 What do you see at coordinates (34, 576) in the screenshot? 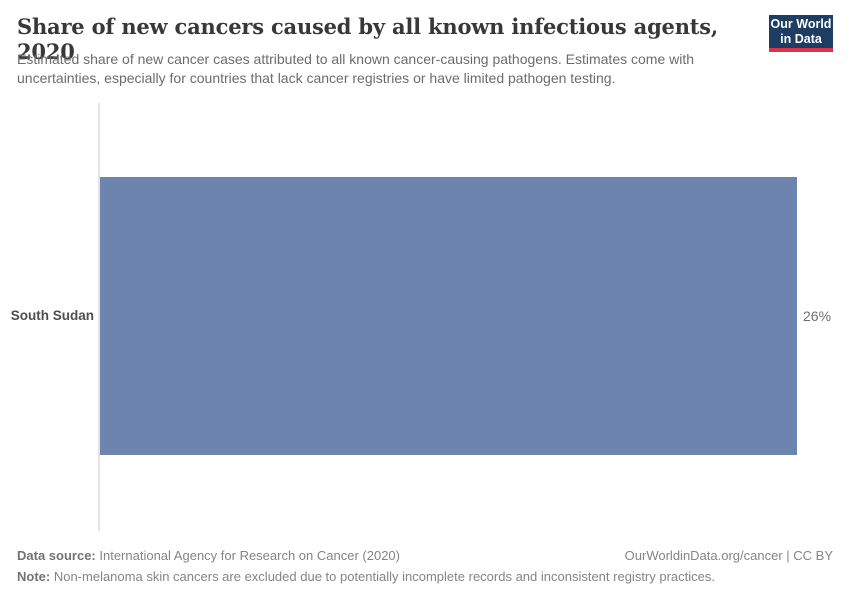
I see `note-label: Note:` at bounding box center [34, 576].